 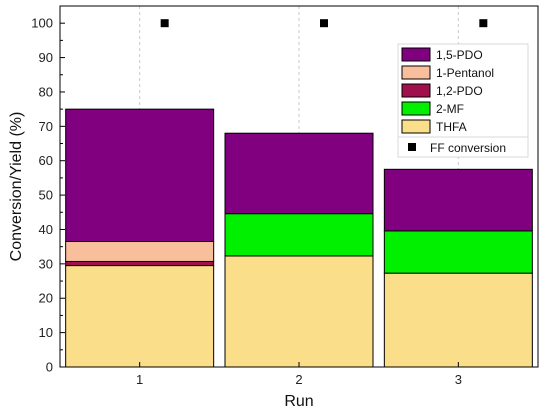 What do you see at coordinates (46, 229) in the screenshot?
I see `y-tick-label: 40` at bounding box center [46, 229].